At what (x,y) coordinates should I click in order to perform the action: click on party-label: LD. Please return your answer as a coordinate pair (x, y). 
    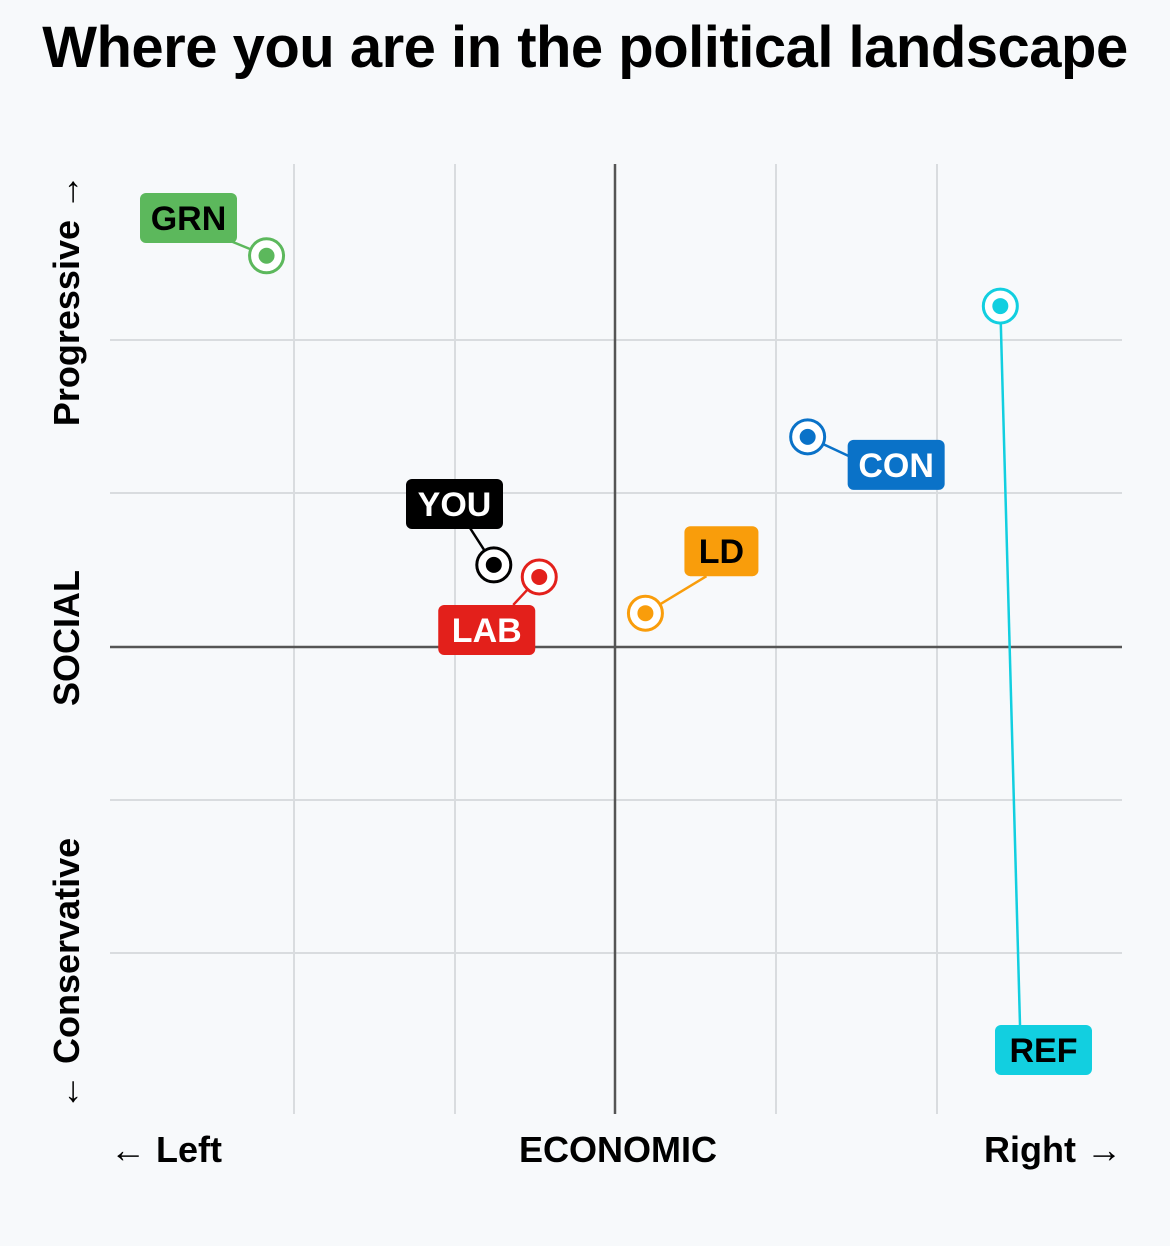
    Looking at the image, I should click on (721, 552).